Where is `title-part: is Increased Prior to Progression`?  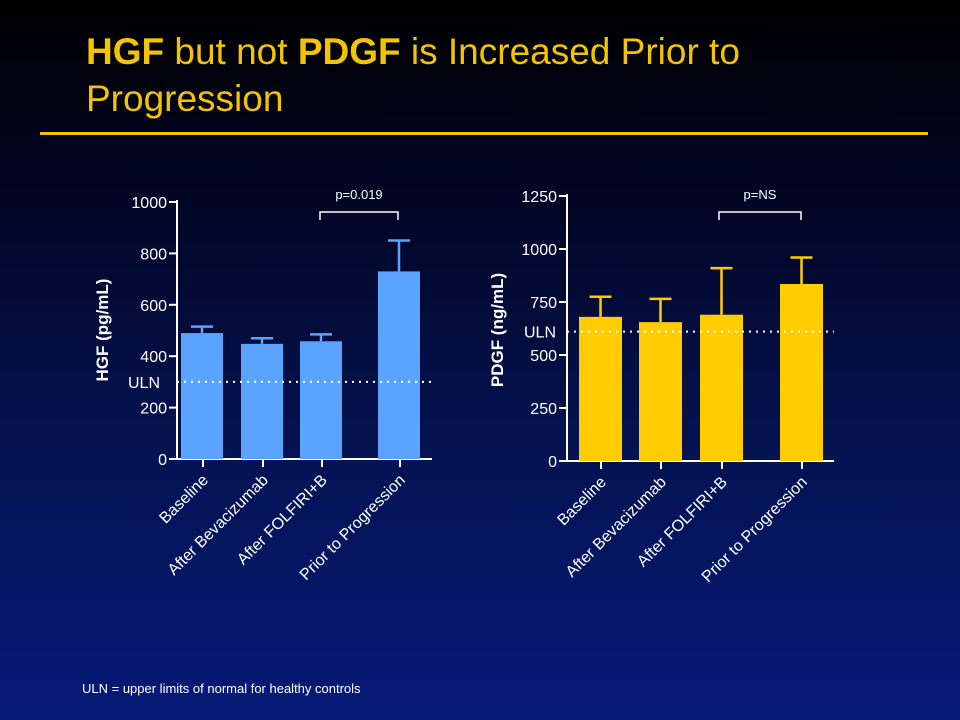
title-part: is Increased Prior to Progression is located at coordinates (413, 75).